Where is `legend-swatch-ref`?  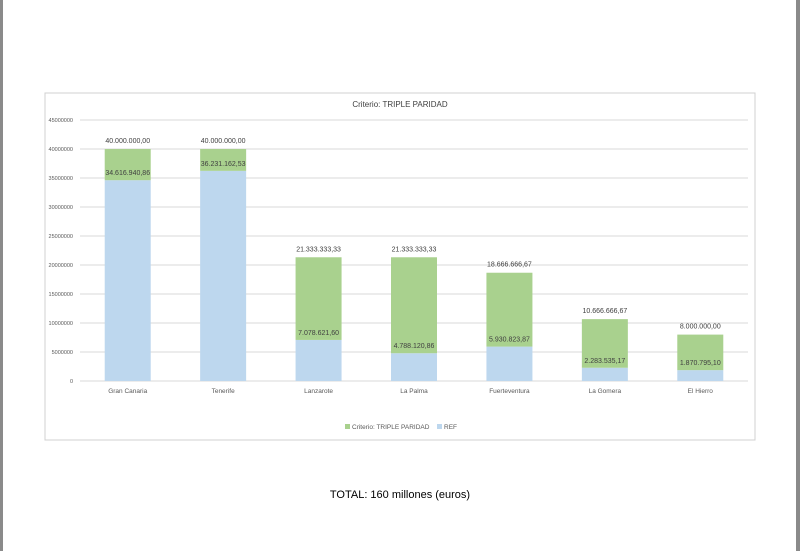
legend-swatch-ref is located at coordinates (439, 426).